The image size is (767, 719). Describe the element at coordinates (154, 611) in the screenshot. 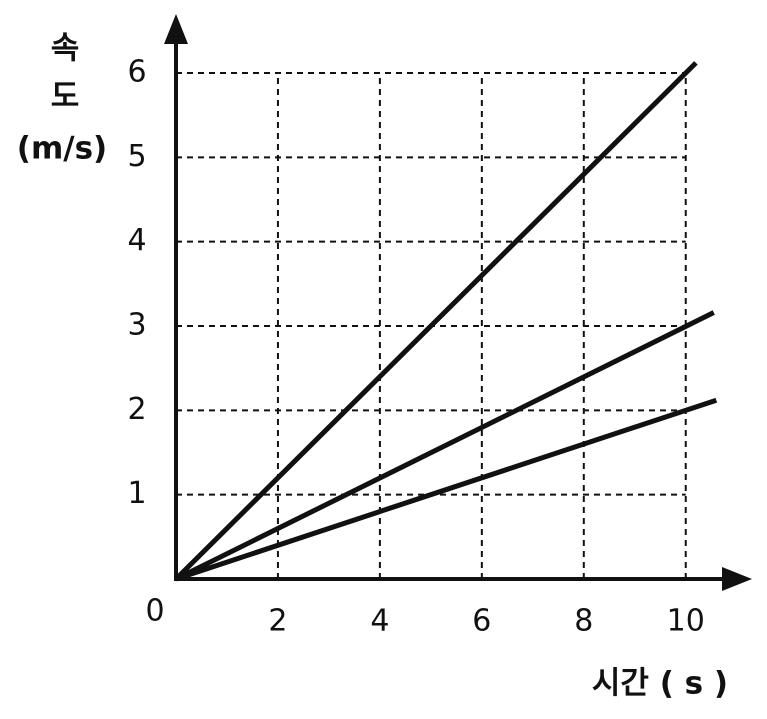

I see `x-tick-label: 0` at that location.